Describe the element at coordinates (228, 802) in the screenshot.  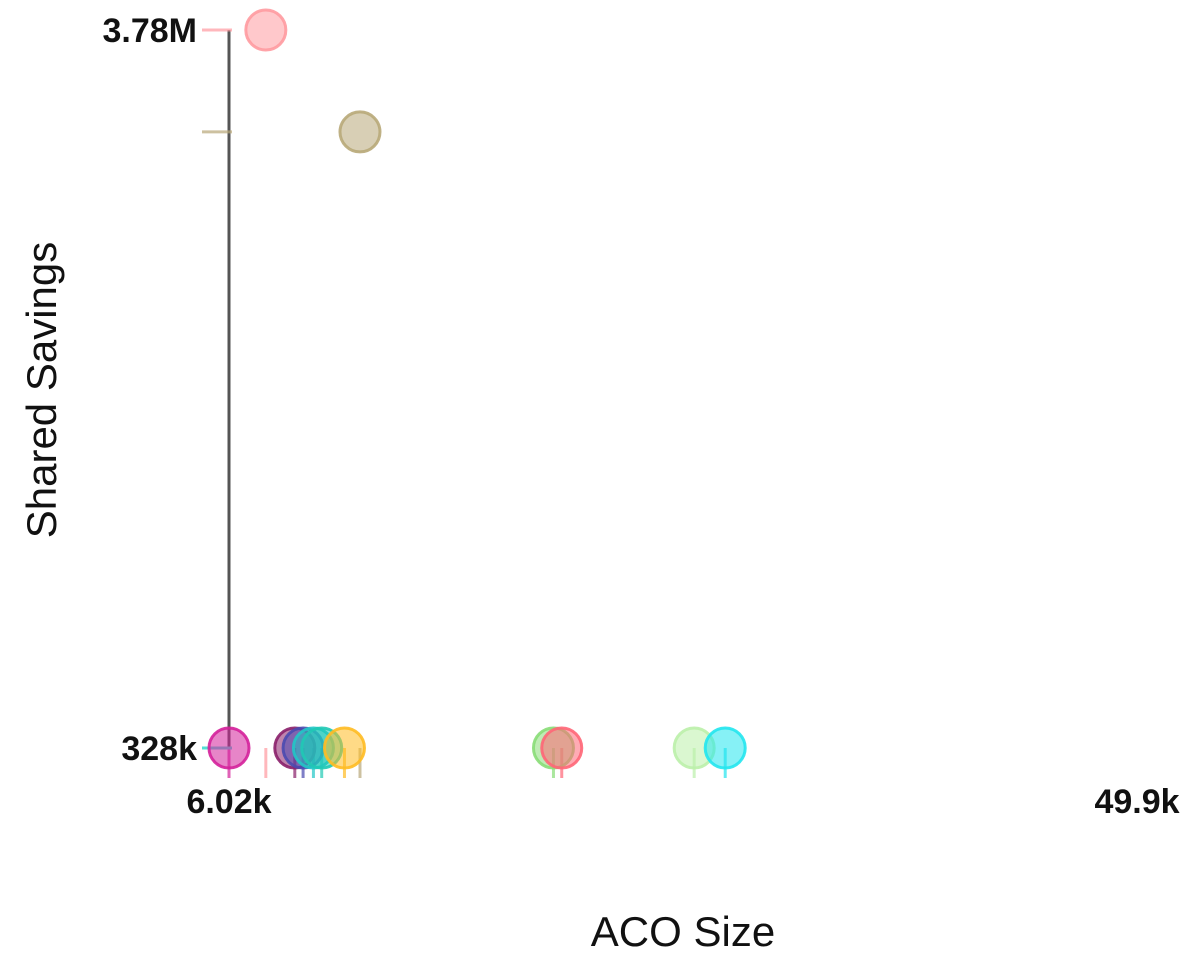
I see `x-tick-label-min: 6.02k` at that location.